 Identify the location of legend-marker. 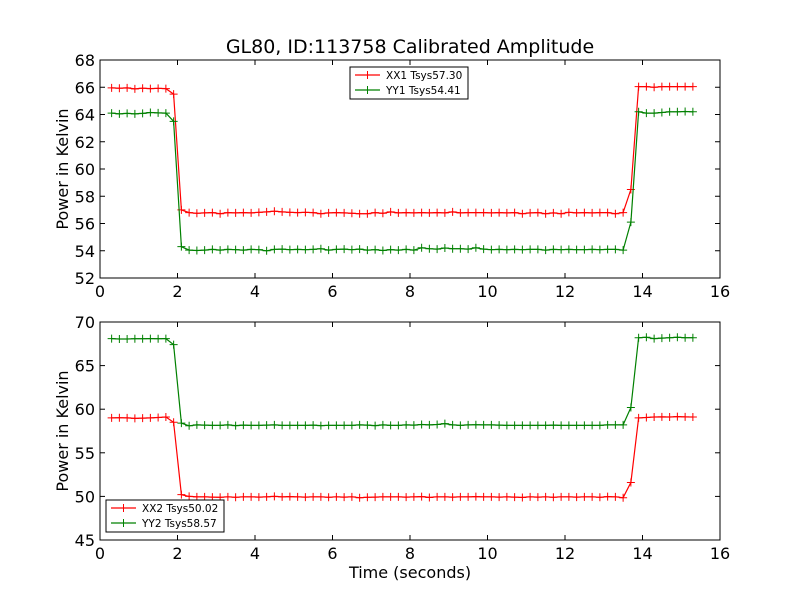
(123, 523).